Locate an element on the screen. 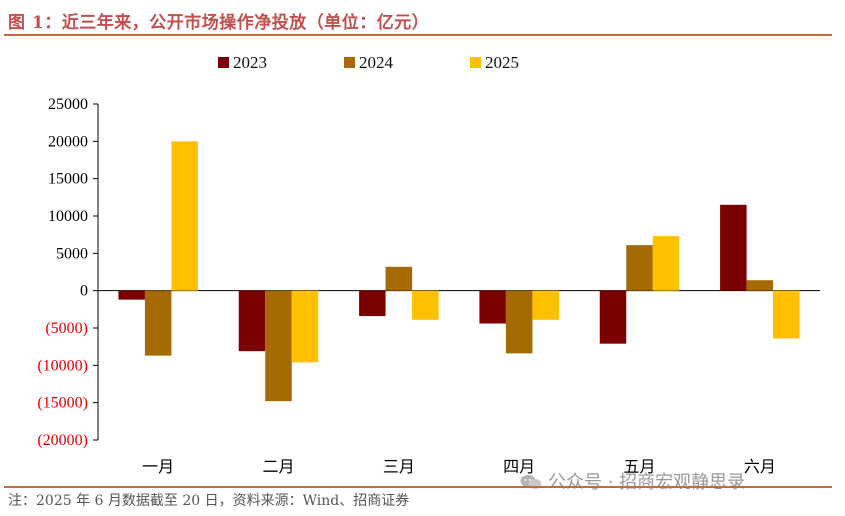 Image resolution: width=845 pixels, height=516 pixels. footer-divider is located at coordinates (418, 487).